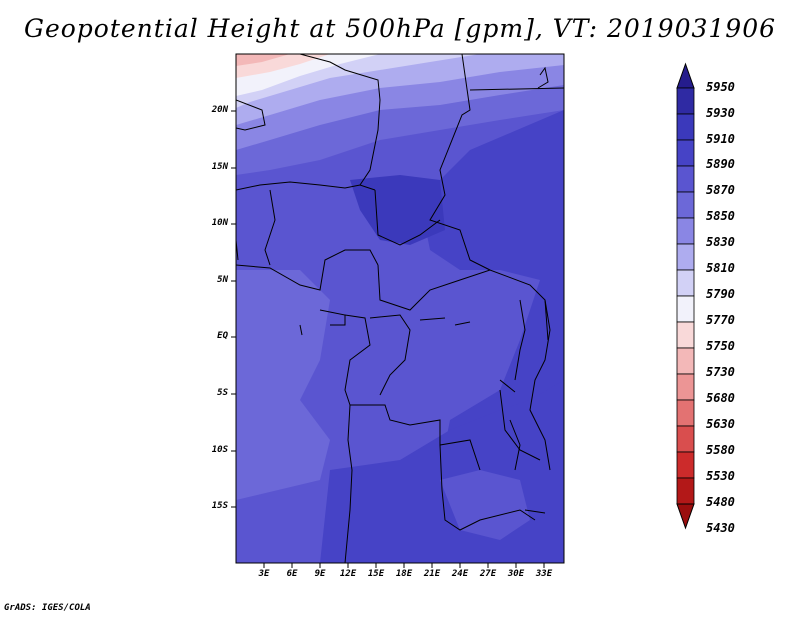 The width and height of the screenshot is (800, 618). I want to click on colorbar-top-arrow, so click(685, 75).